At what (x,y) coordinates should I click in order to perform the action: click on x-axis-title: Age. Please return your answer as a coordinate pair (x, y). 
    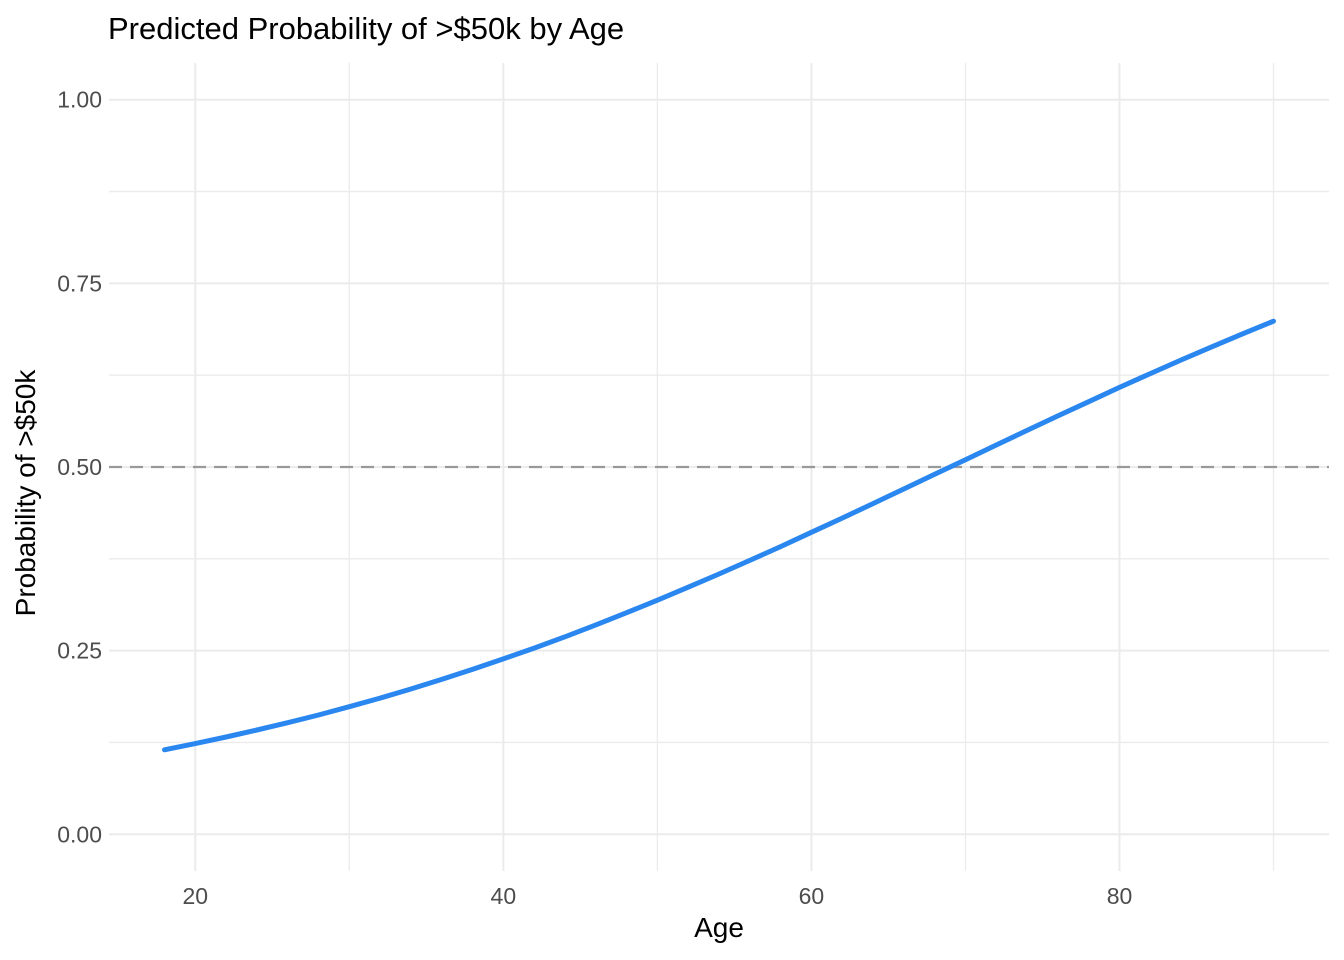
    Looking at the image, I should click on (719, 927).